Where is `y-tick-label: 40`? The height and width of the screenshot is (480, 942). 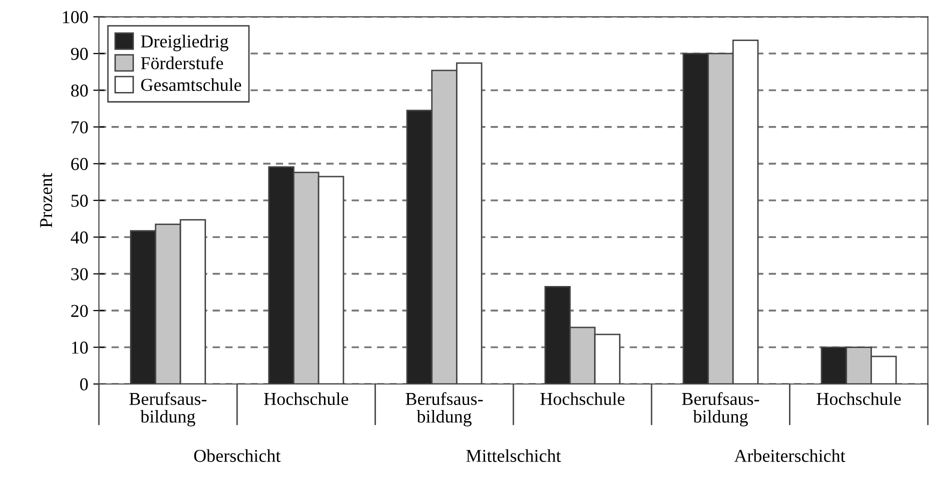 y-tick-label: 40 is located at coordinates (79, 237).